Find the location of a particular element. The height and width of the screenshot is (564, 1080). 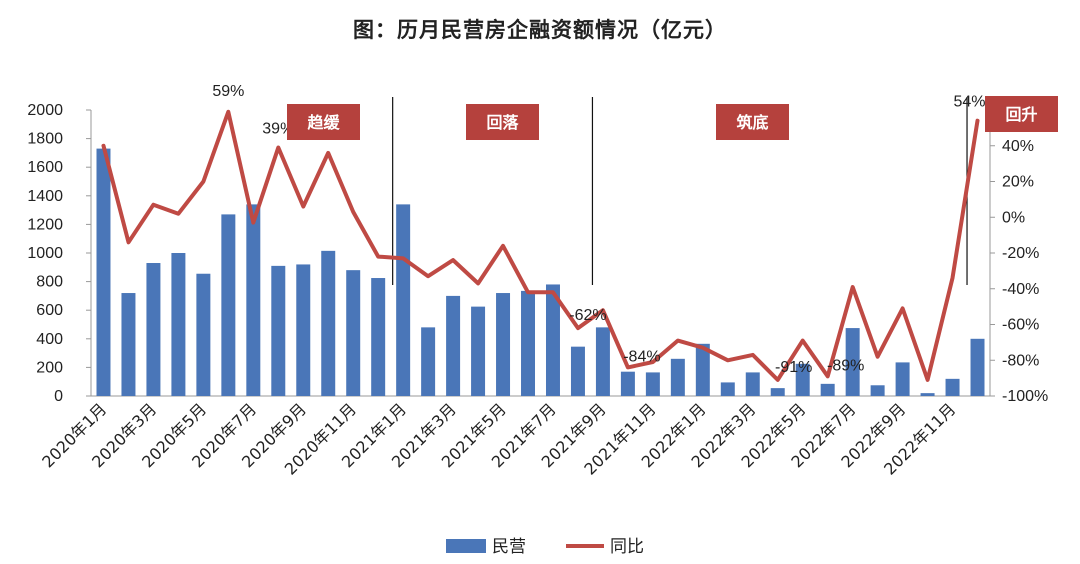

left-axis-tick-label: 2000 is located at coordinates (45, 110).